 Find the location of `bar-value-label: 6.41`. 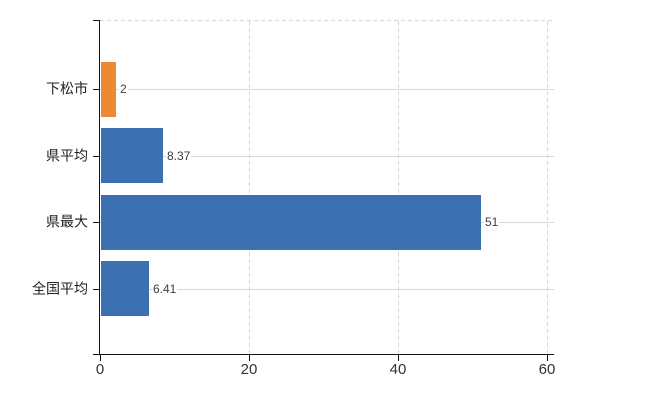

bar-value-label: 6.41 is located at coordinates (165, 288).